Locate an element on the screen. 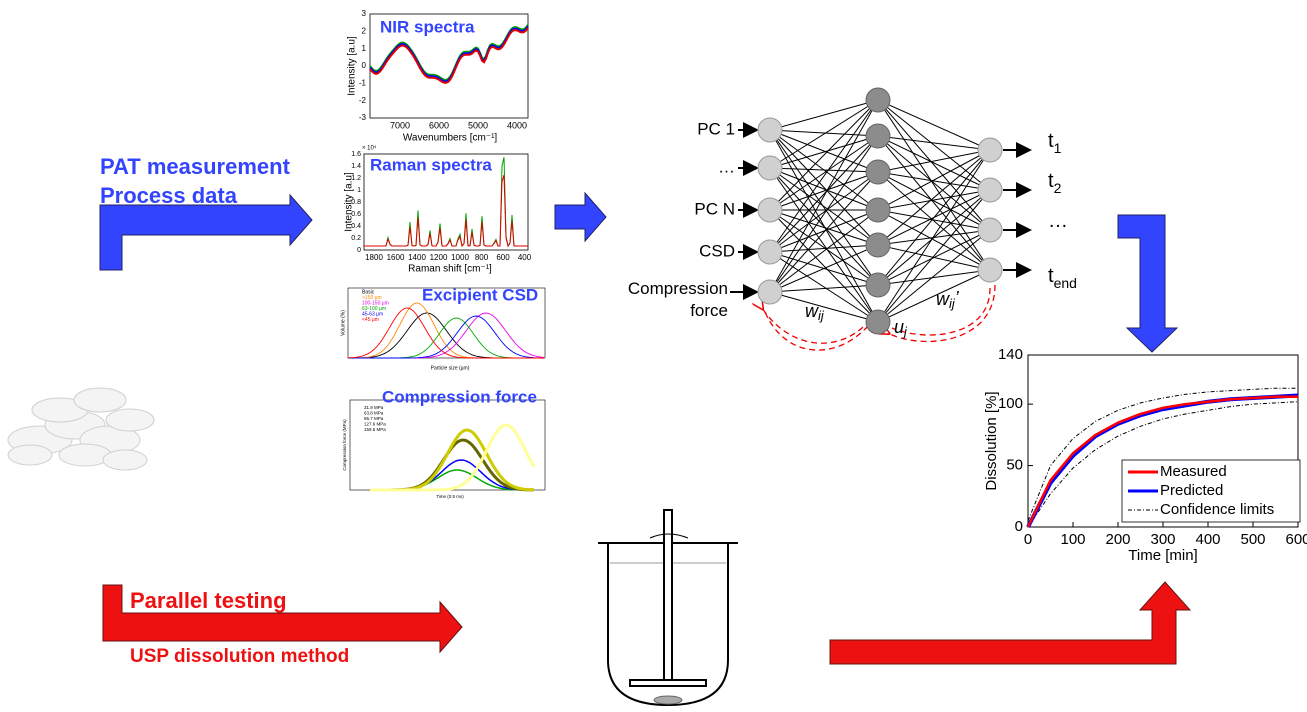 Image resolution: width=1307 pixels, height=712 pixels. legend-label: Measured is located at coordinates (1193, 471).